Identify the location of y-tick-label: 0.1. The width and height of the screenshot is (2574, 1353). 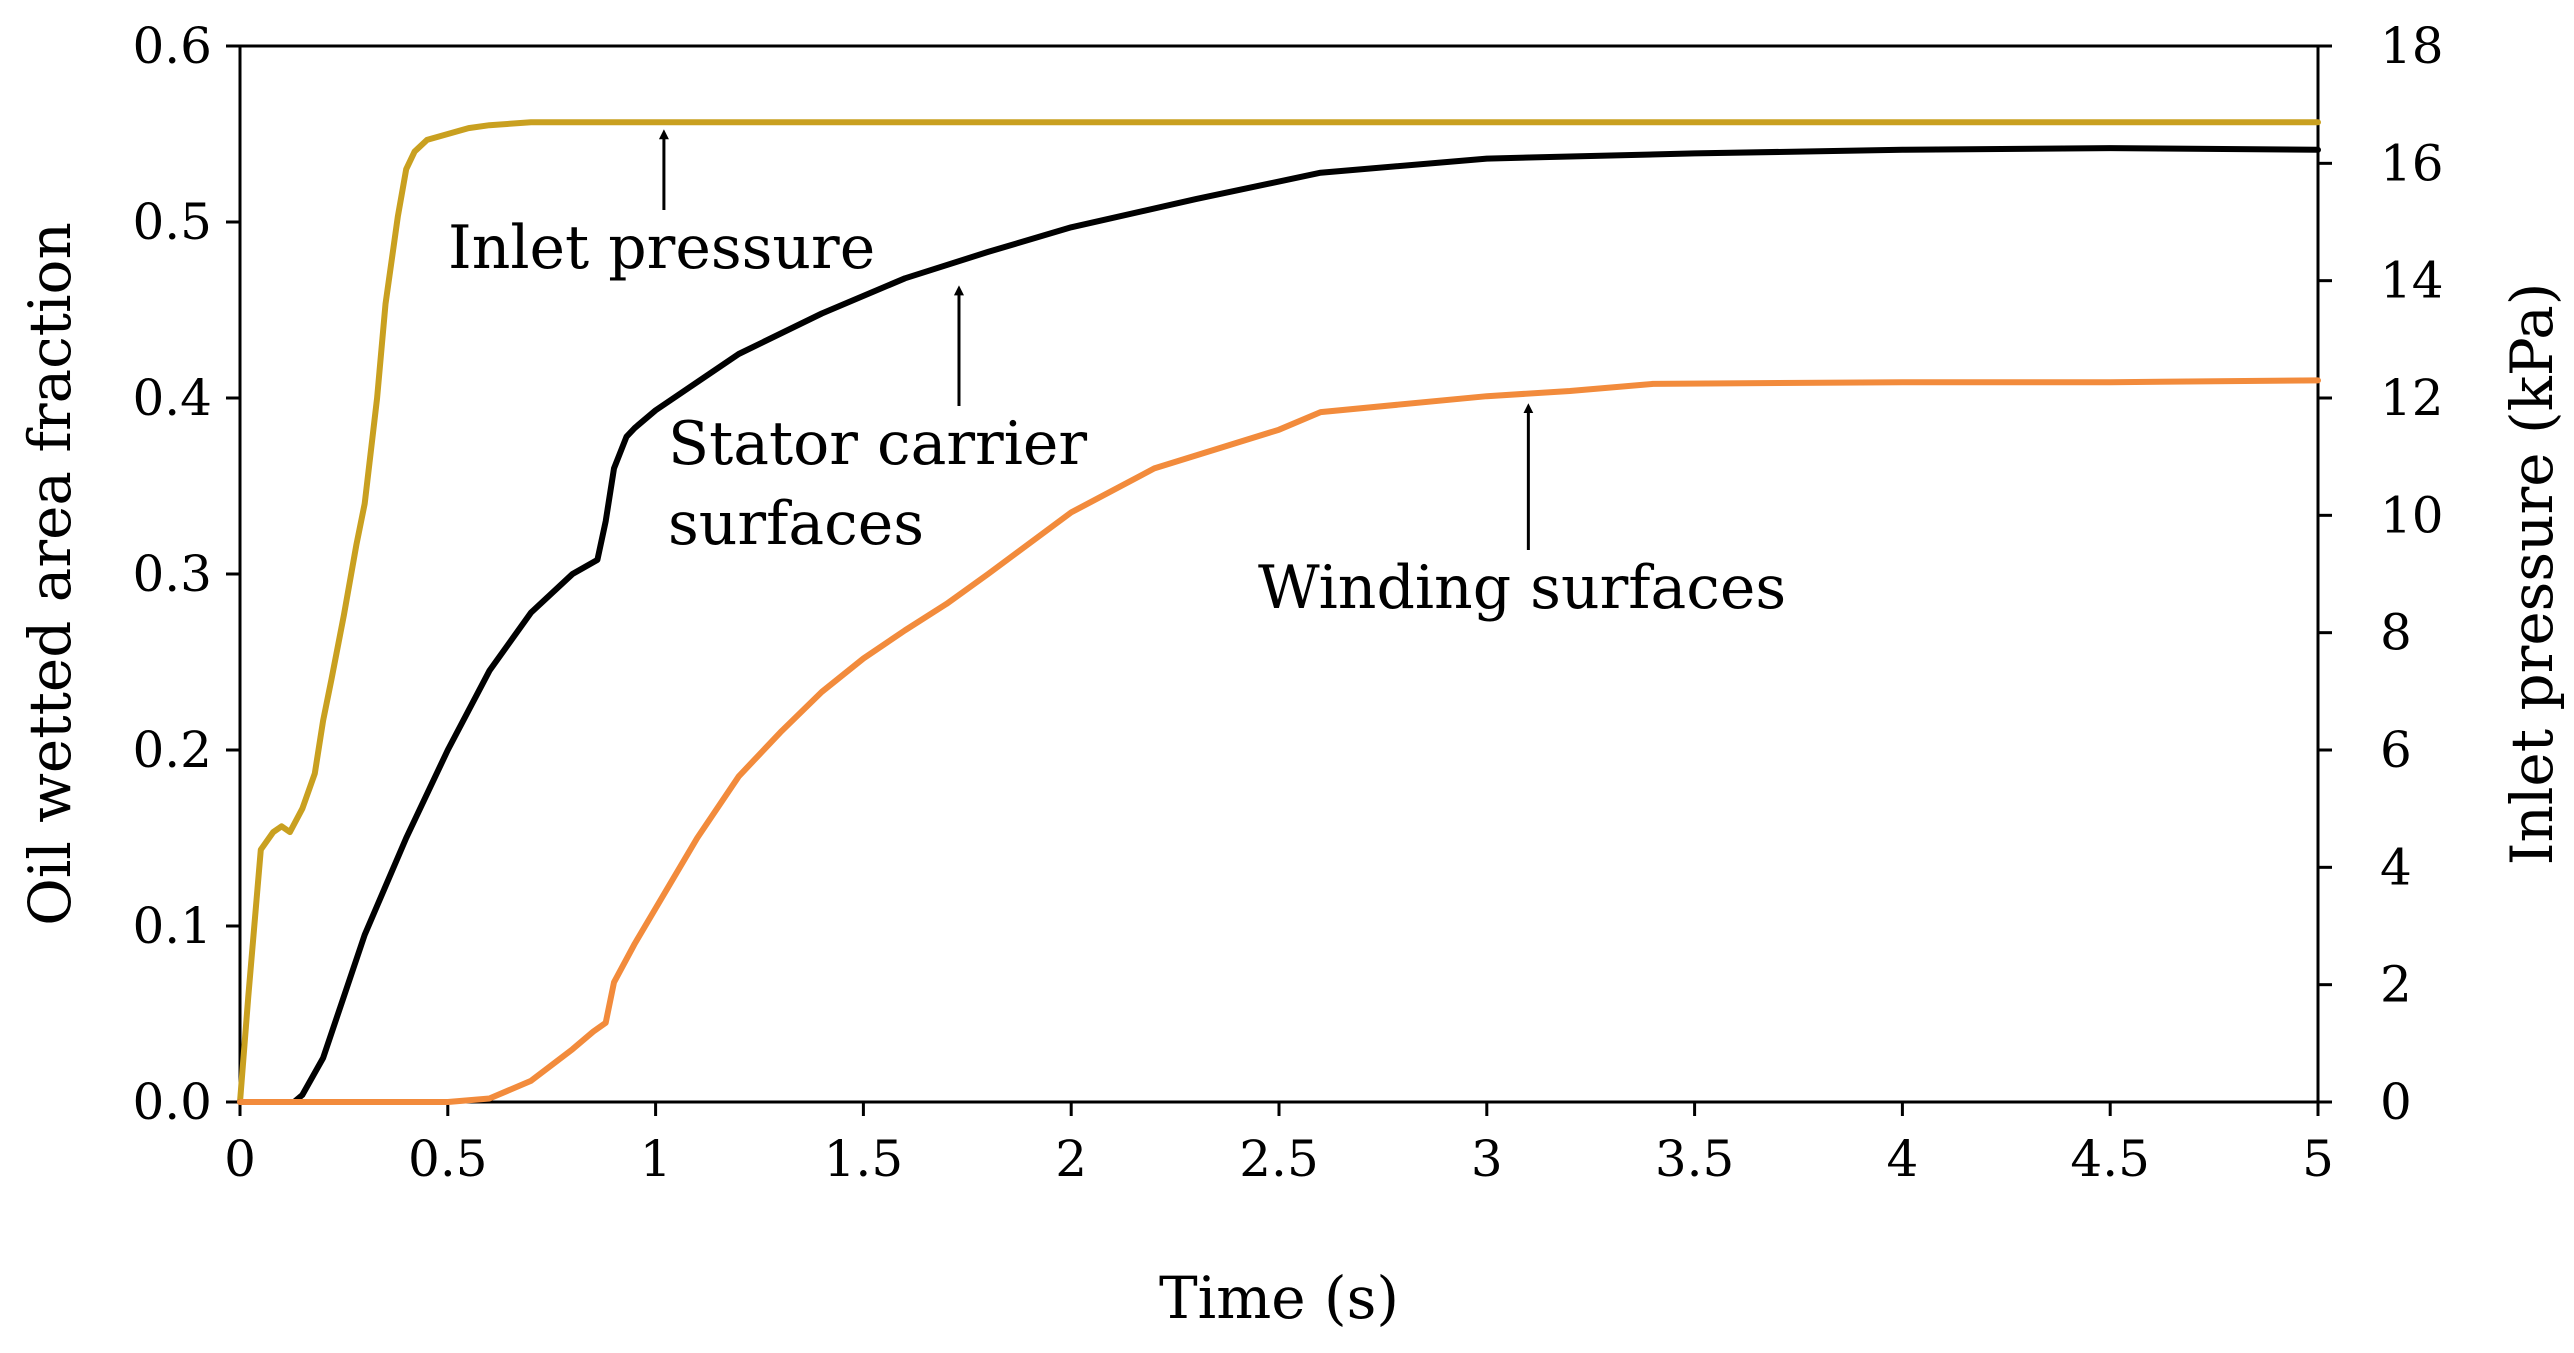
(172, 926).